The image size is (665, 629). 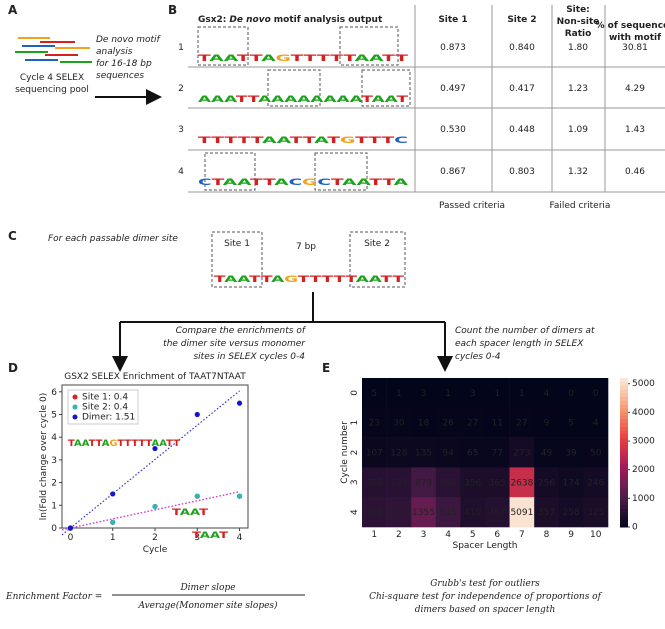 I want to click on x-tick-label: 6, so click(x=497, y=535).